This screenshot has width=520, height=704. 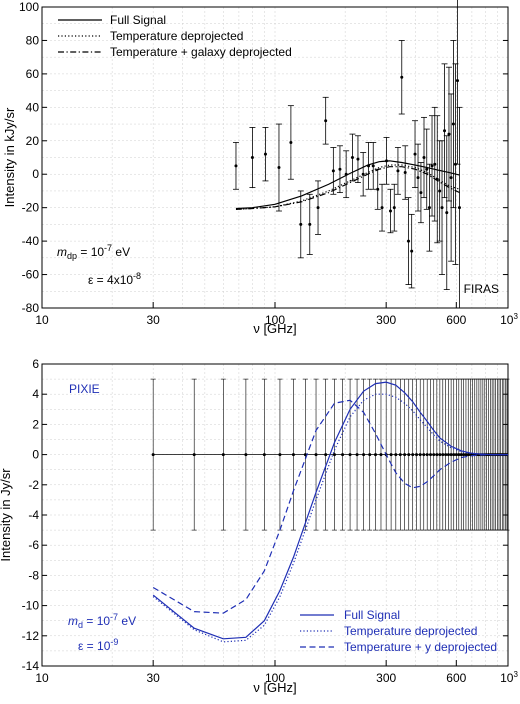 What do you see at coordinates (31, 241) in the screenshot?
I see `y-tick-label: -40` at bounding box center [31, 241].